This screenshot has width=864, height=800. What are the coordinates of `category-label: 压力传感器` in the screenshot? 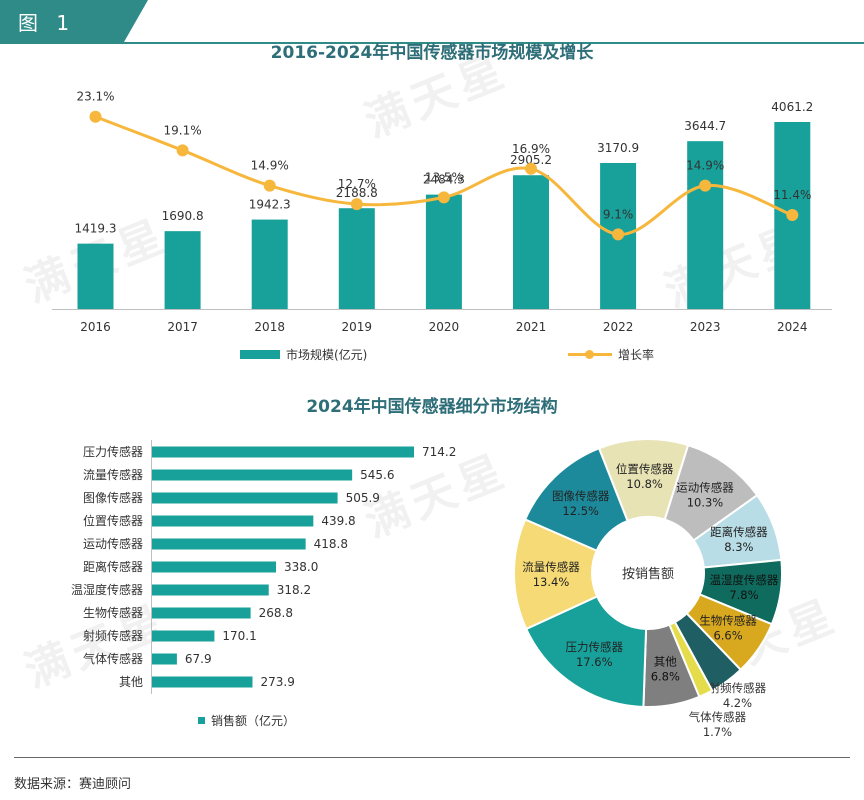 It's located at (113, 451).